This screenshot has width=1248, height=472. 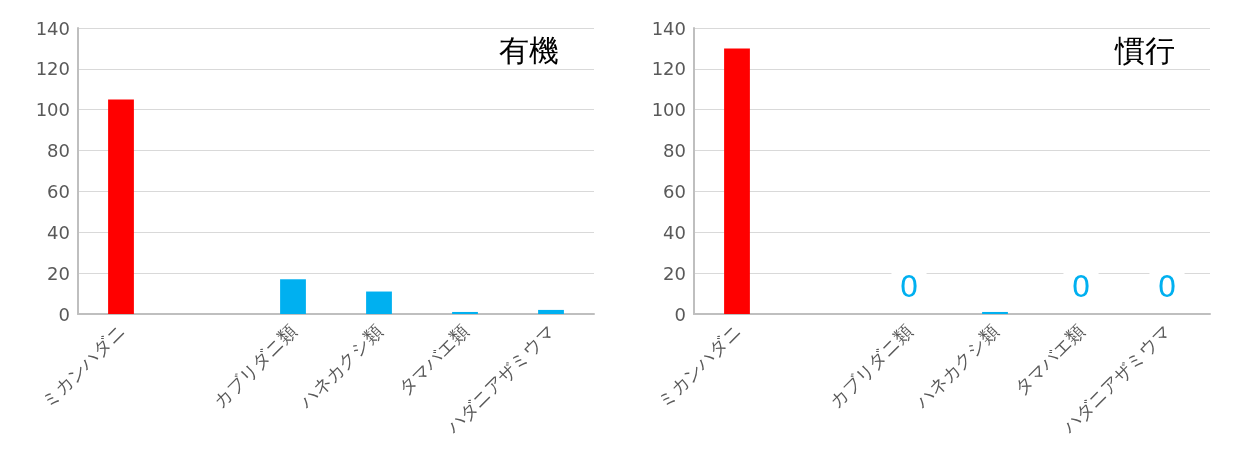 What do you see at coordinates (529, 50) in the screenshot?
I see `chart-title: 有機` at bounding box center [529, 50].